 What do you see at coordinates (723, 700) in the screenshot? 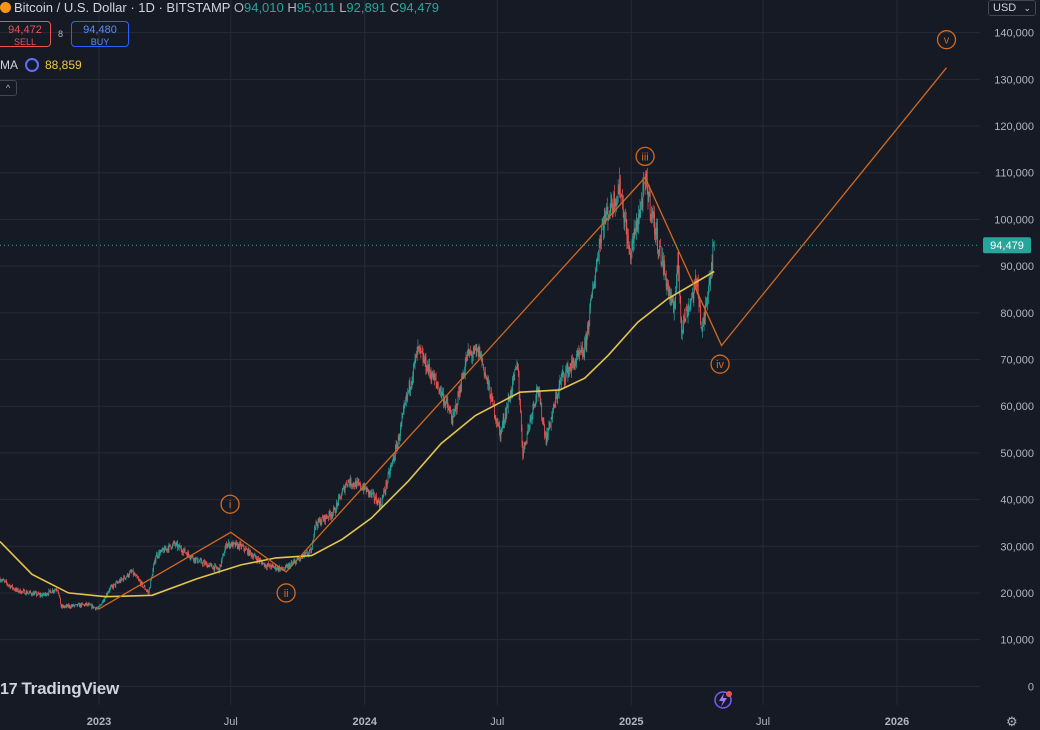
I see `lightning-icon` at bounding box center [723, 700].